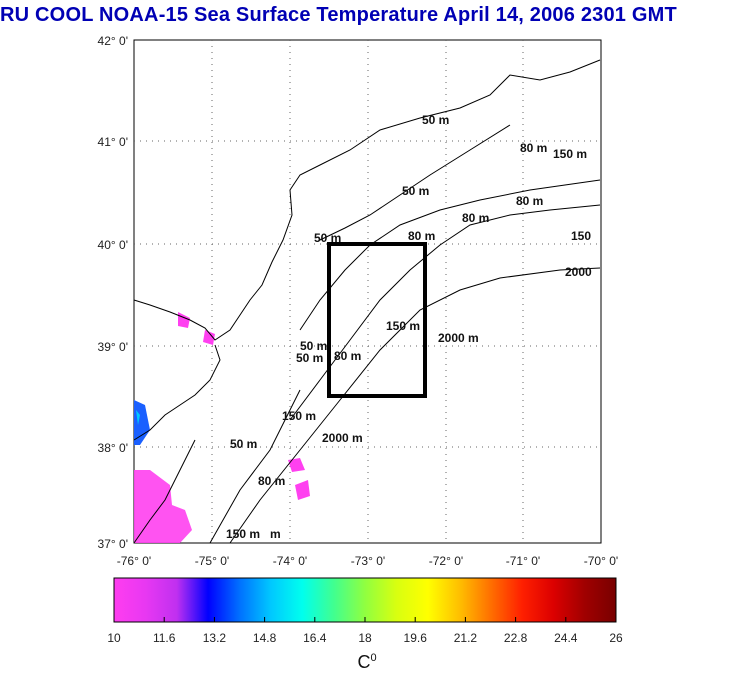 Image resolution: width=736 pixels, height=680 pixels. What do you see at coordinates (164, 638) in the screenshot?
I see `colorbar-tick-label: 11.6` at bounding box center [164, 638].